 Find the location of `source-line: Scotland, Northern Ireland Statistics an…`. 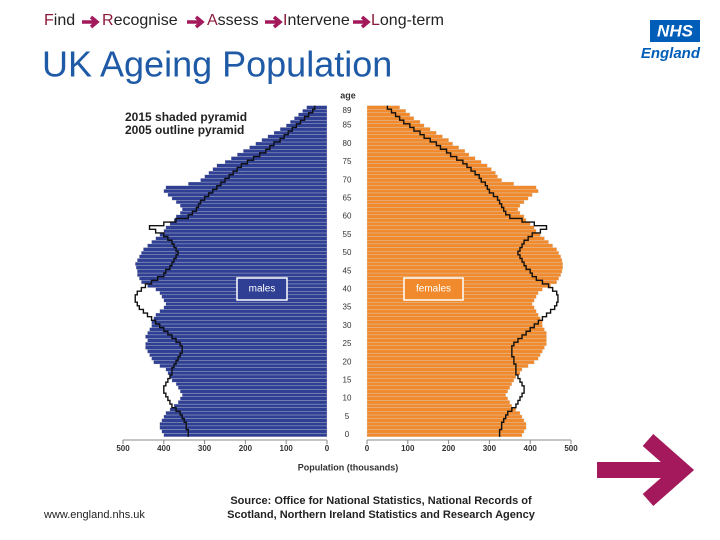

source-line: Scotland, Northern Ireland Statistics an… is located at coordinates (381, 515).